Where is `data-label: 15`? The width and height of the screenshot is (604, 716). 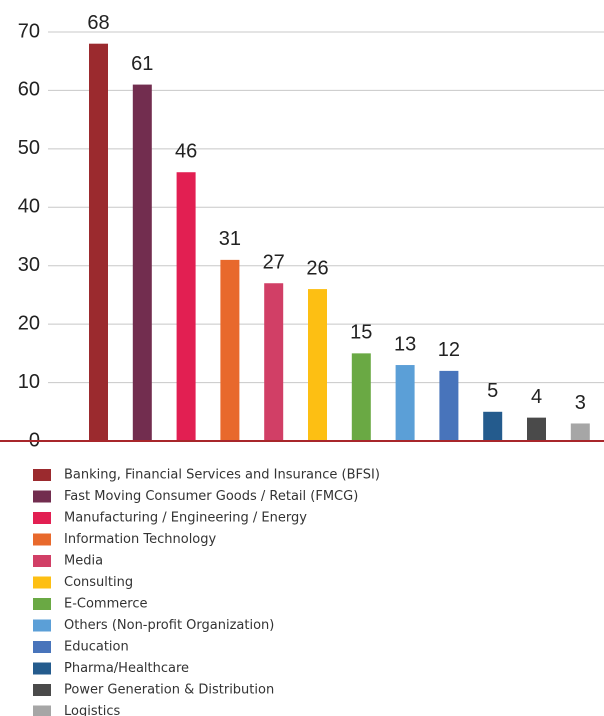
data-label: 15 is located at coordinates (361, 333).